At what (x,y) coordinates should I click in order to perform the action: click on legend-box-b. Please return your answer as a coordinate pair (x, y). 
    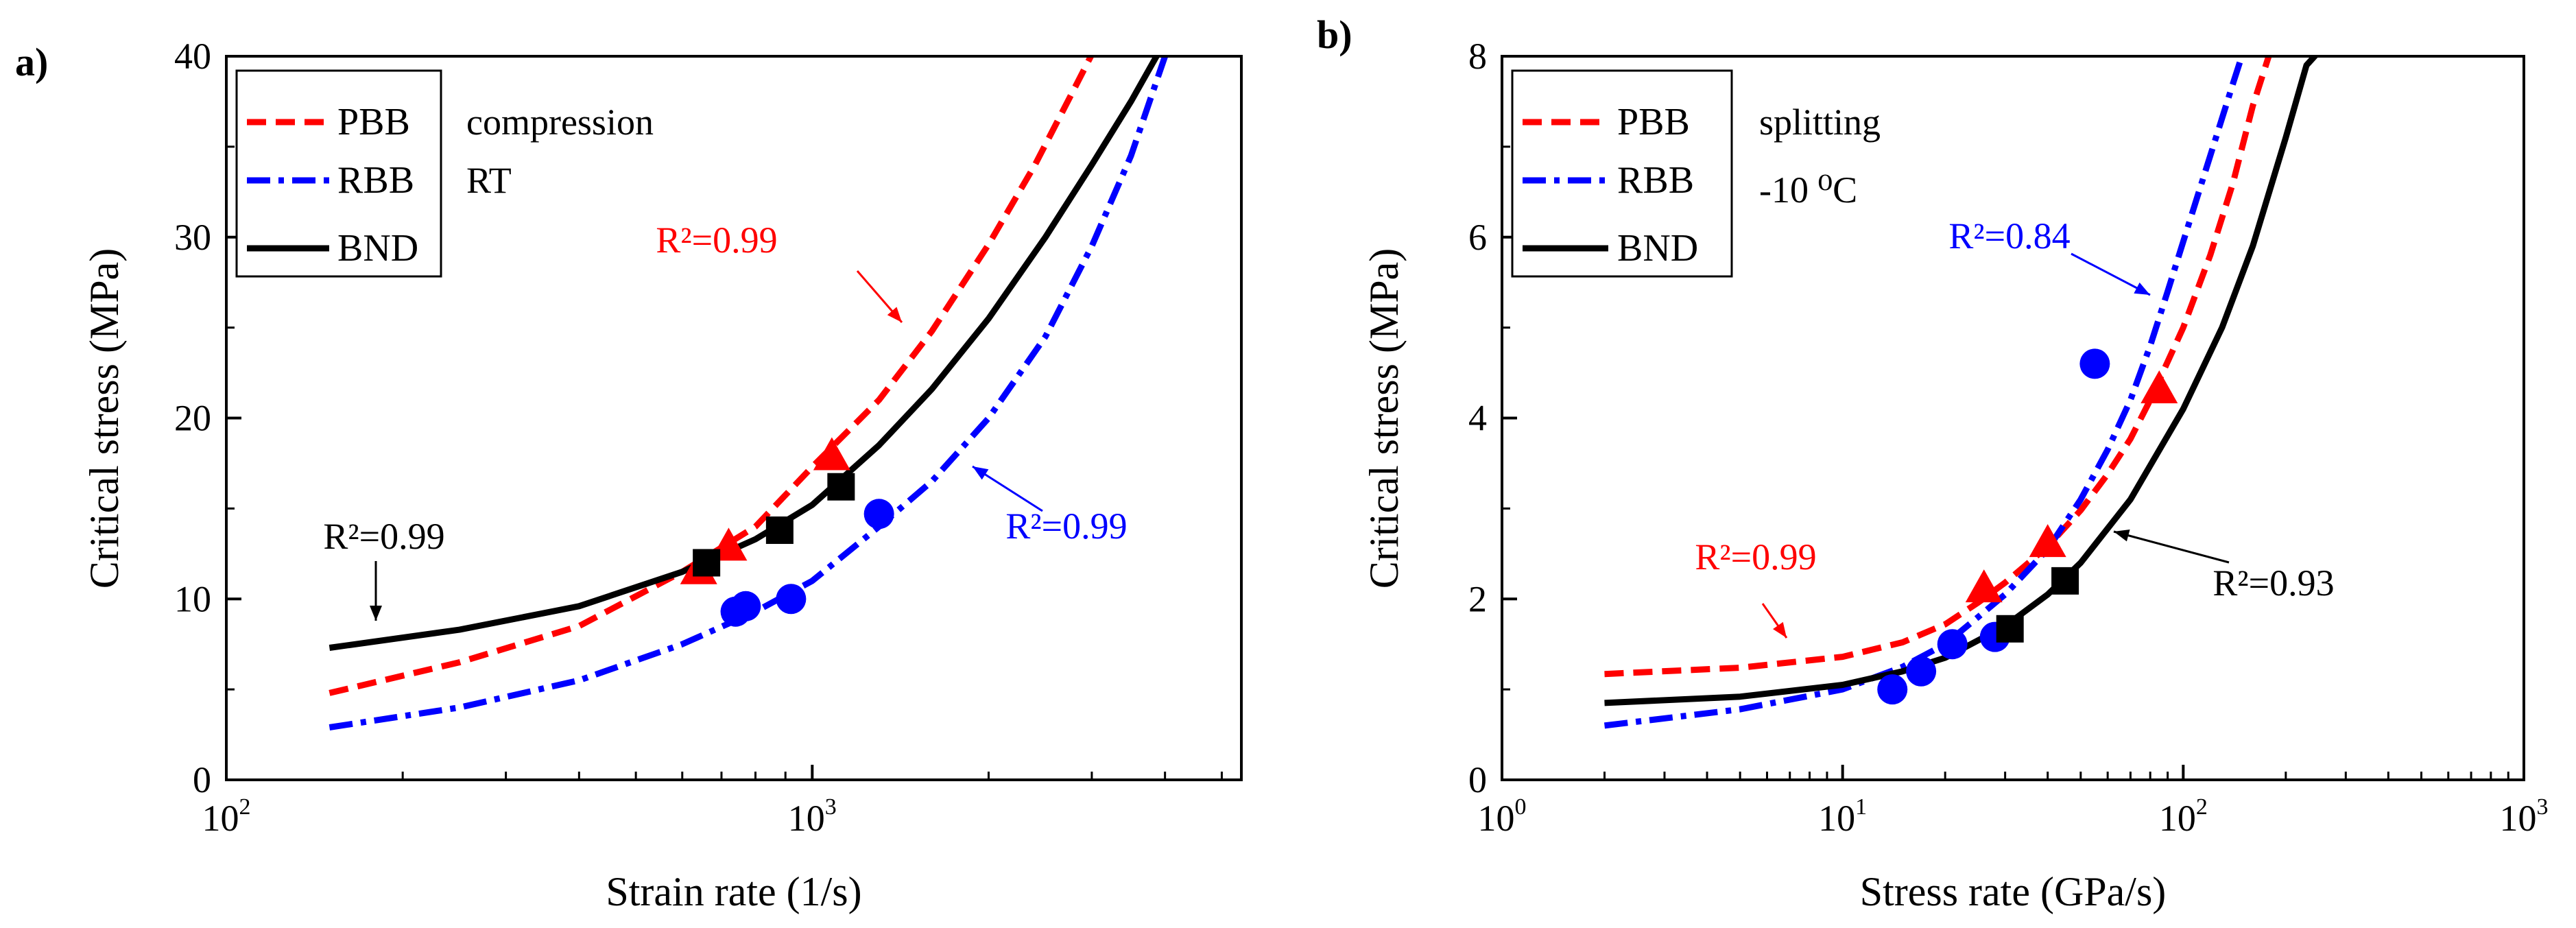
    Looking at the image, I should click on (1622, 173).